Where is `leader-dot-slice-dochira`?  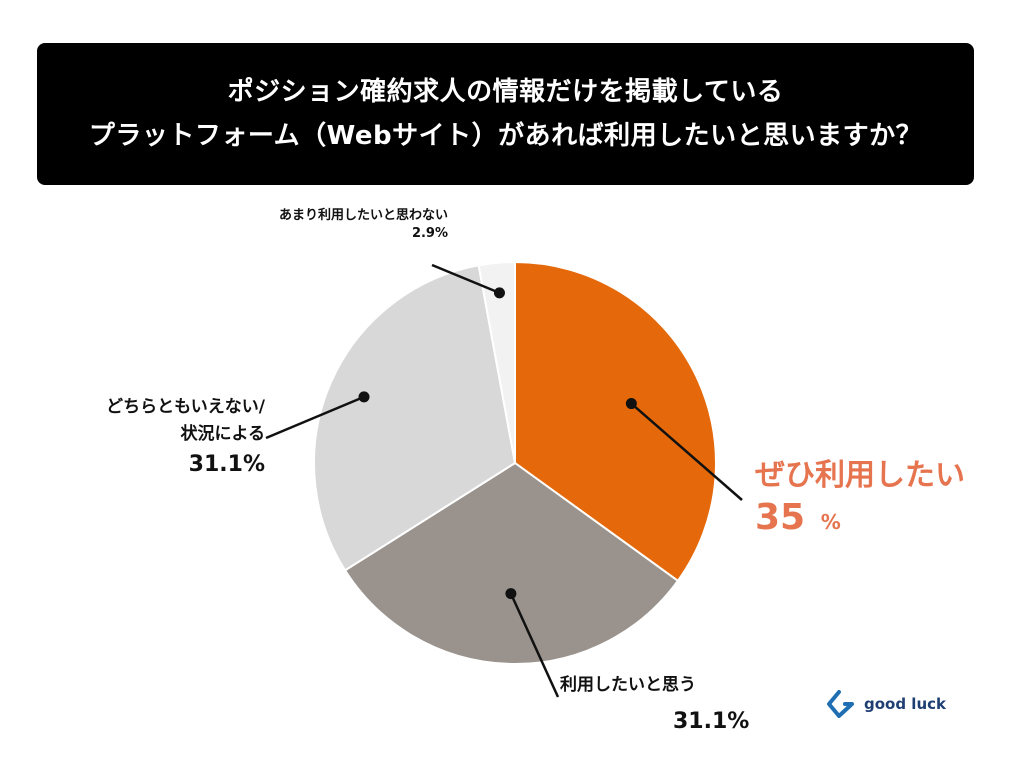
leader-dot-slice-dochira is located at coordinates (364, 397).